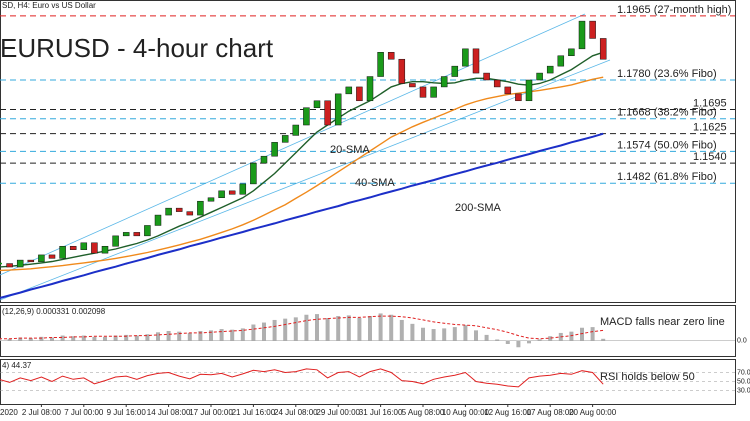 The image size is (750, 421). Describe the element at coordinates (667, 145) in the screenshot. I see `level-label: 1.1574 (50.0% Fibo)` at that location.